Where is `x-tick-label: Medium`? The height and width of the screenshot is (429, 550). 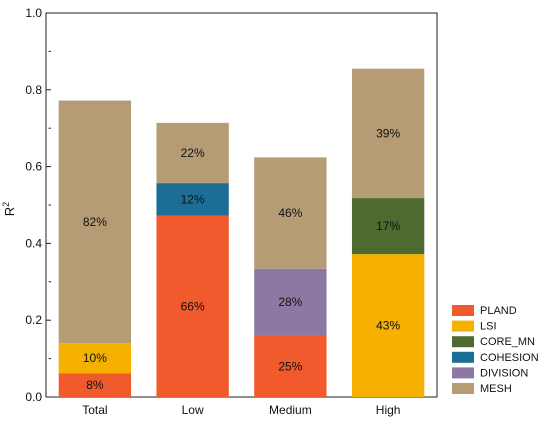 x-tick-label: Medium is located at coordinates (290, 410).